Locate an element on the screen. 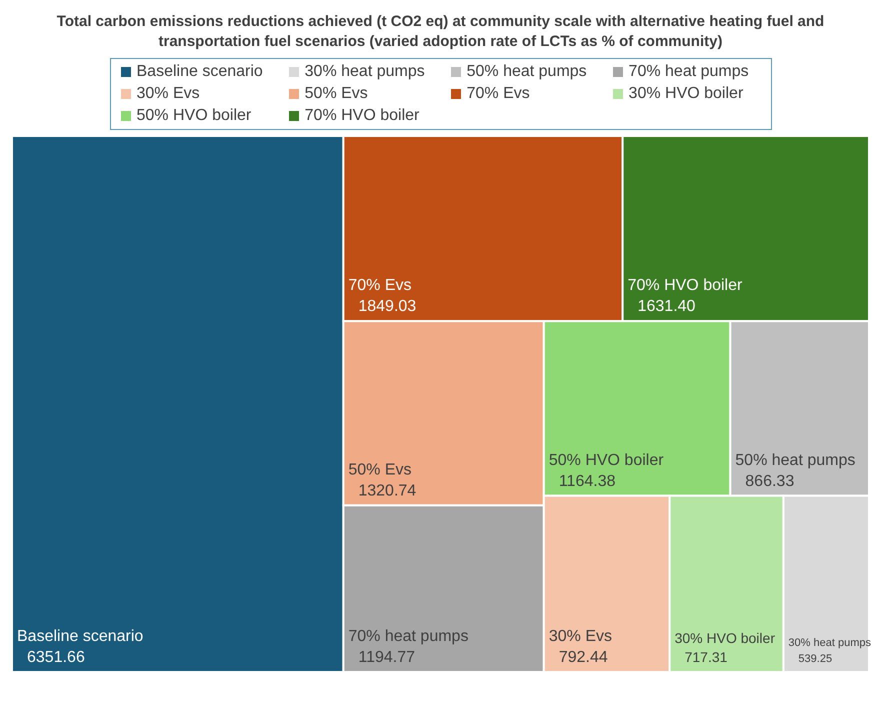  data-label: 1320.74 is located at coordinates (387, 491).